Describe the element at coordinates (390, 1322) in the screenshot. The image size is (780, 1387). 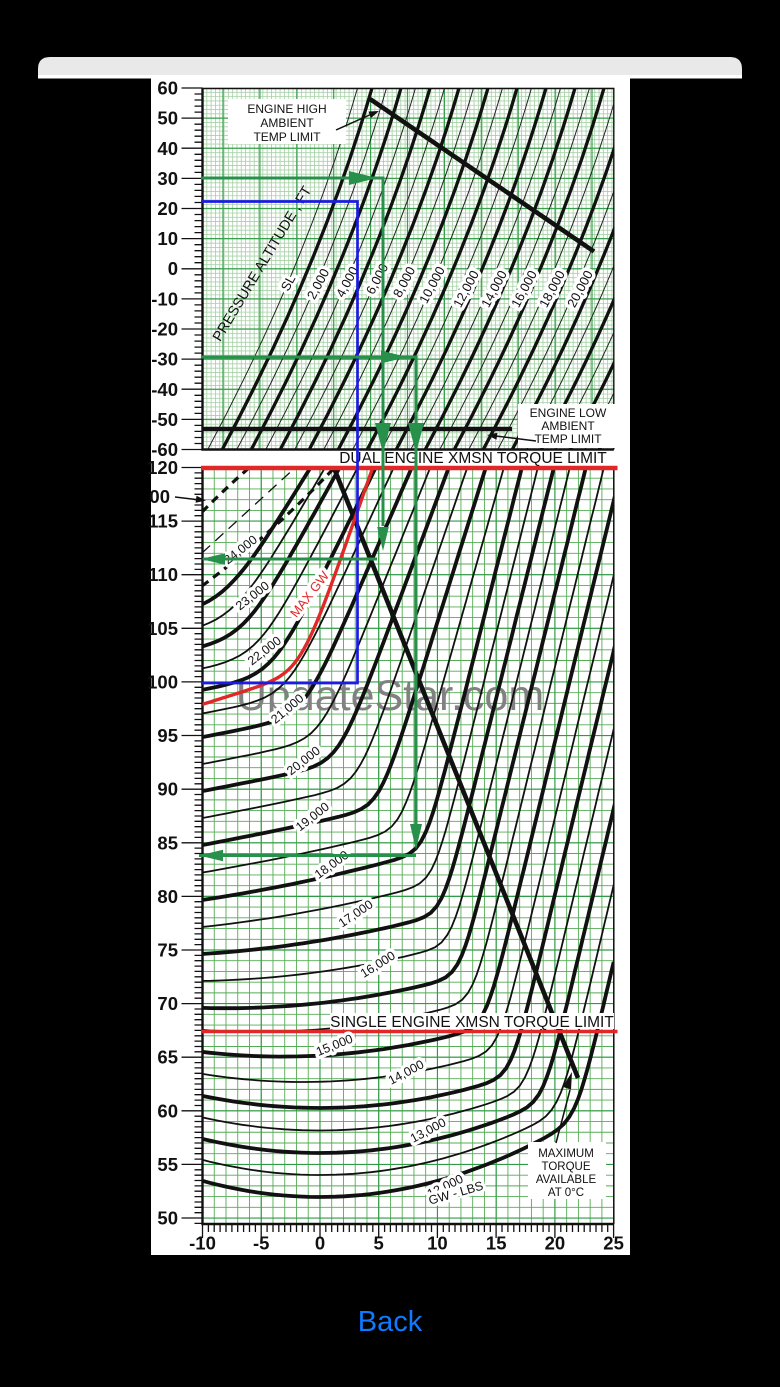
I see `svg-text: Back` at that location.